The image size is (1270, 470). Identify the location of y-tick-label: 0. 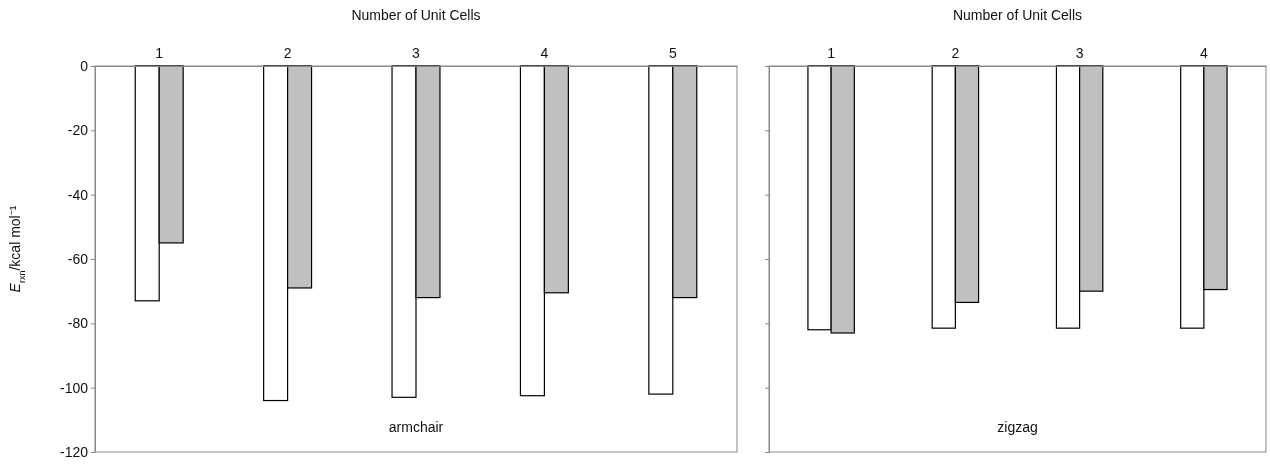
(84, 65).